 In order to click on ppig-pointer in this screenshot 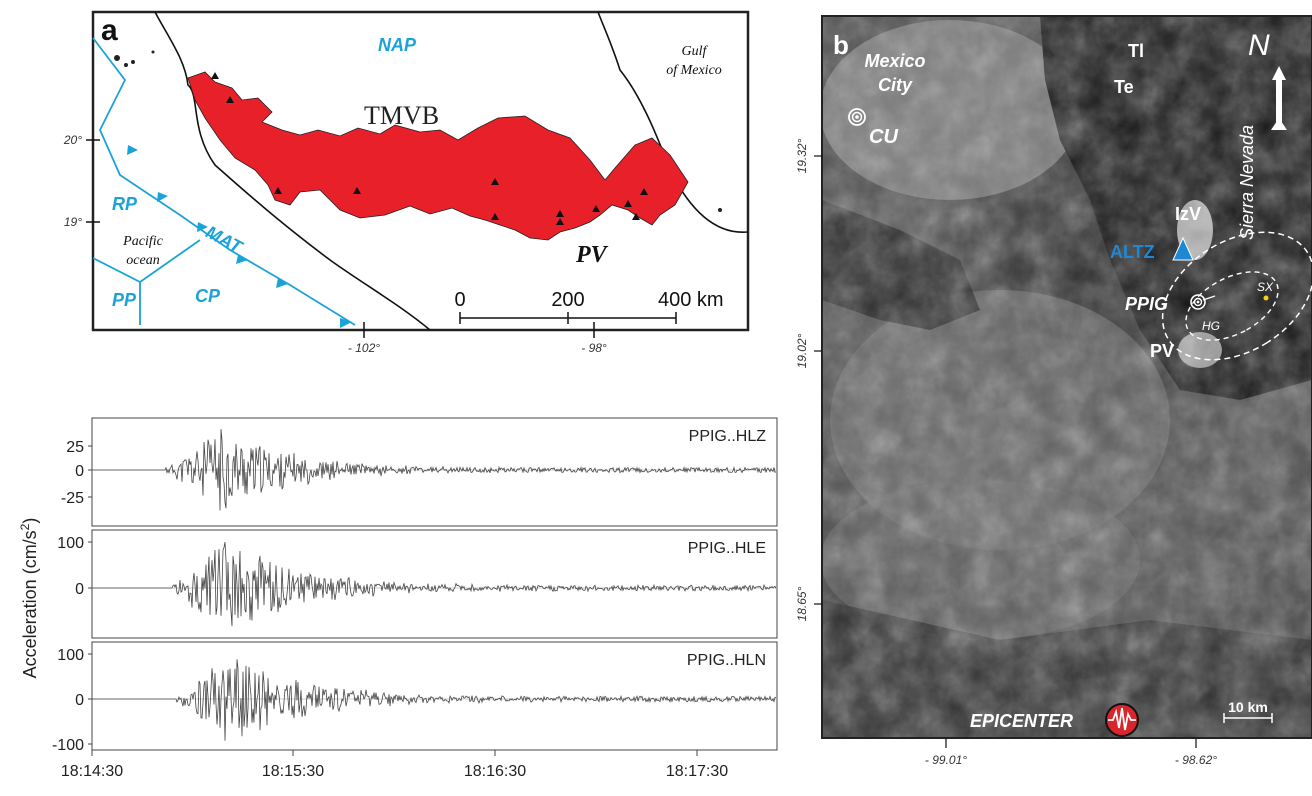, I will do `click(1209, 298)`.